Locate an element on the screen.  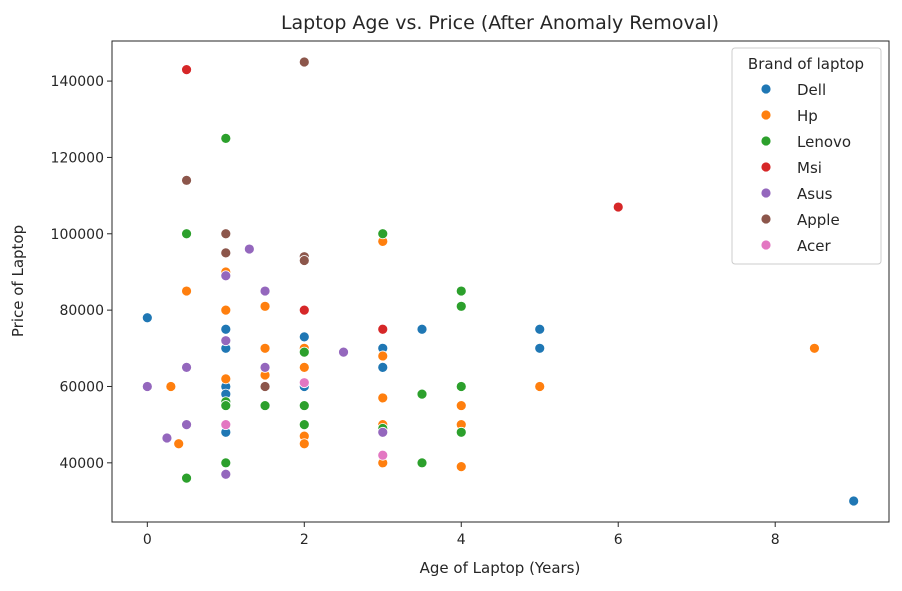
legend-label-acer: Acer is located at coordinates (814, 246).